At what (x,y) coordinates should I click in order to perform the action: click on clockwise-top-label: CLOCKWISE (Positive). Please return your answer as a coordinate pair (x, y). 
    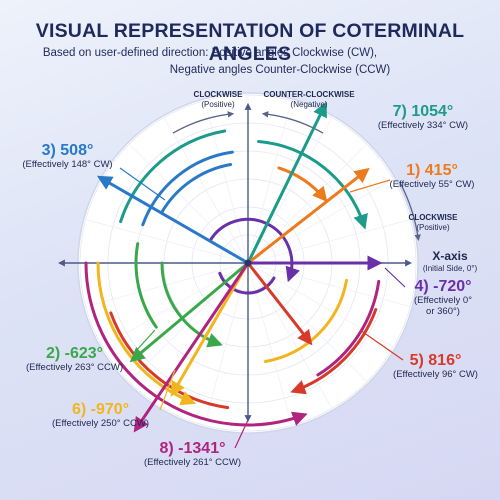
    Looking at the image, I should click on (218, 99).